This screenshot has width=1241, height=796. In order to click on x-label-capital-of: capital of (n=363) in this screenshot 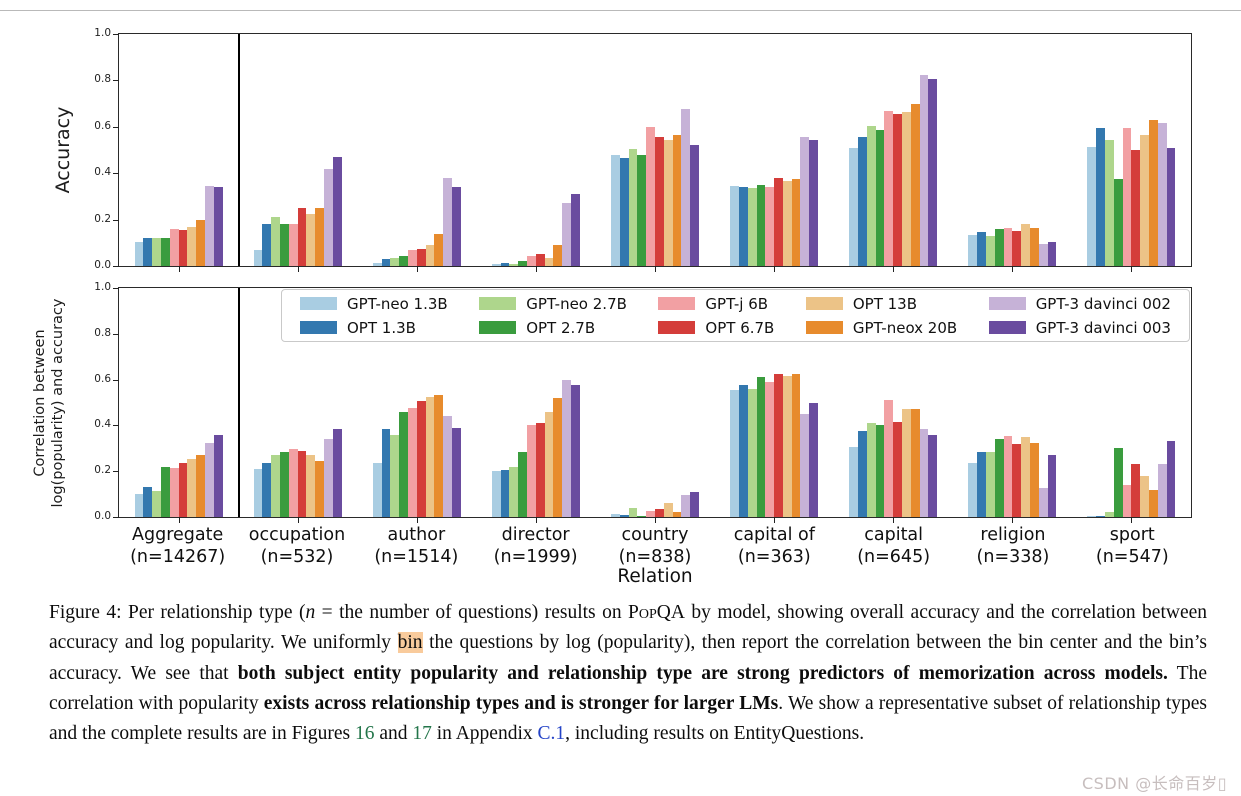, I will do `click(774, 546)`.